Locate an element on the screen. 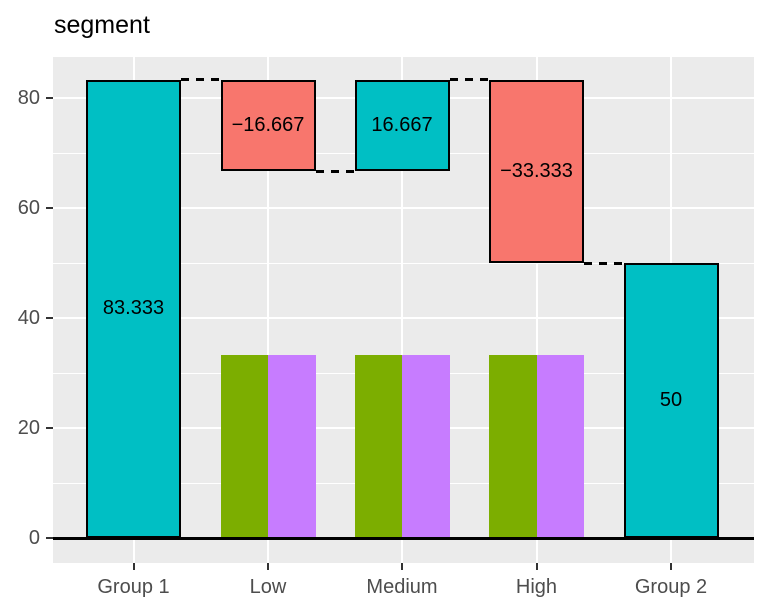 This screenshot has width=768, height=614. waterfall-bar-group-2: 50 is located at coordinates (671, 400).